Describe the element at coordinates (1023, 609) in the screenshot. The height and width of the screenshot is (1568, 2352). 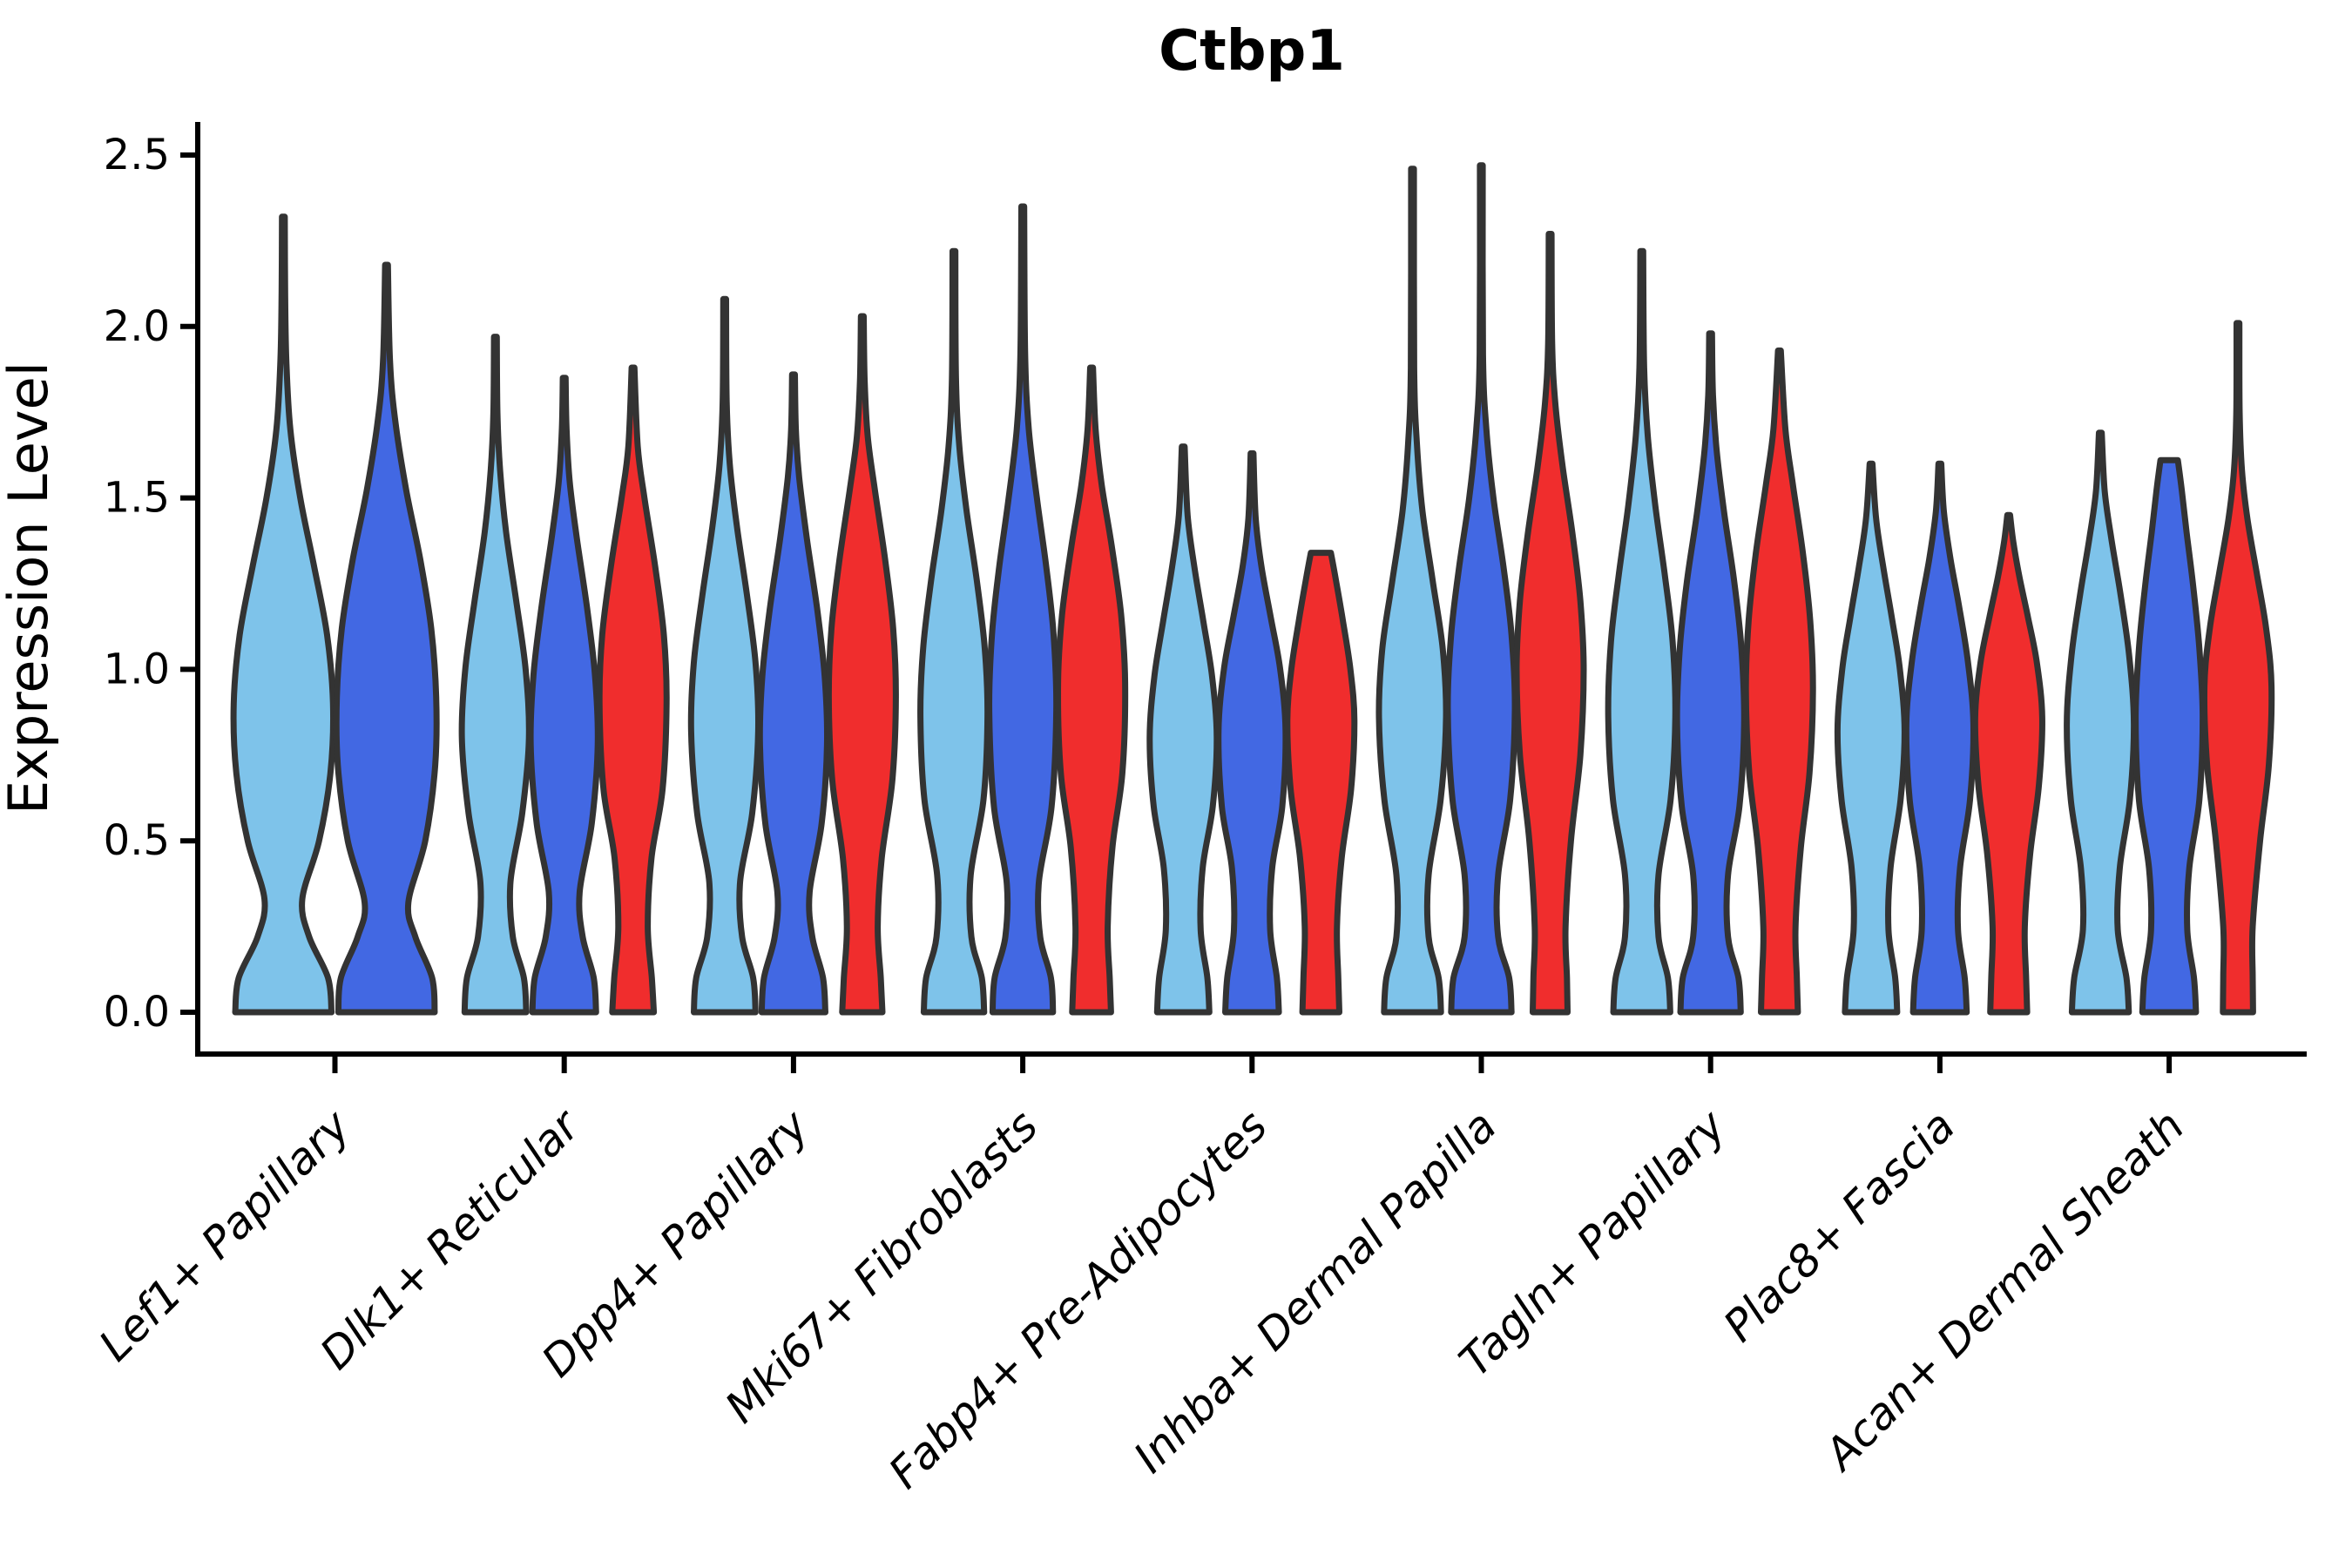
I see `violin-mki67-dark-blue` at that location.